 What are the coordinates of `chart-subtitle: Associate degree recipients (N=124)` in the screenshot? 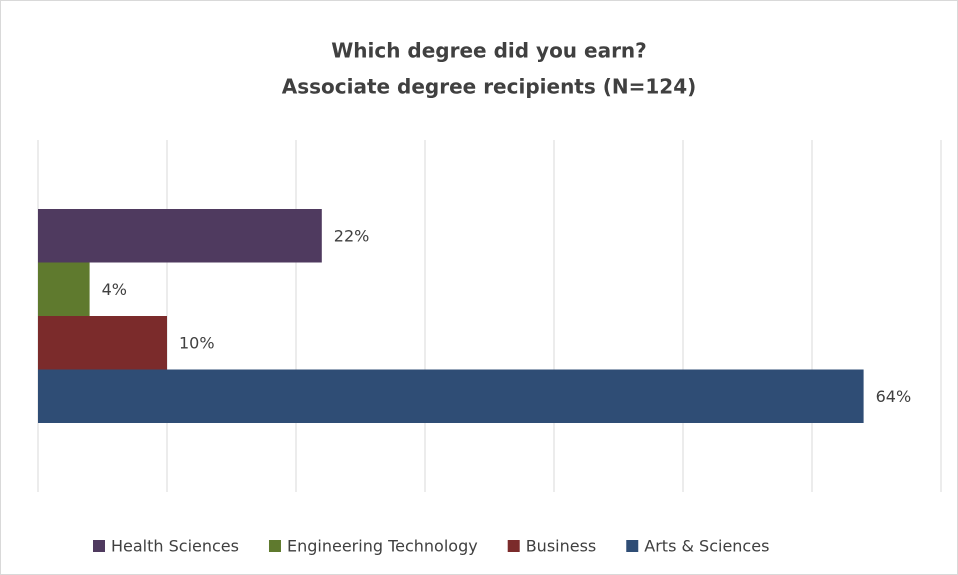 It's located at (489, 87).